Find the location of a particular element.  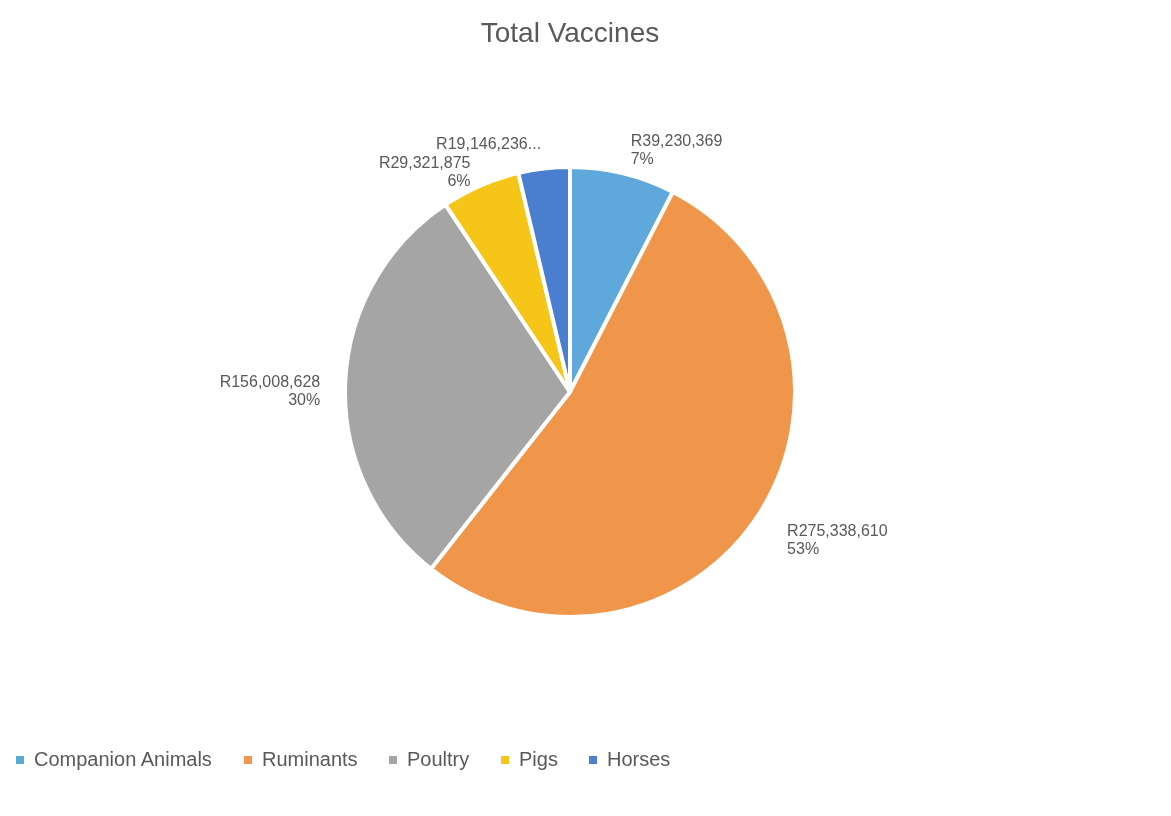

data-label: R29,321,875 6% is located at coordinates (424, 171).